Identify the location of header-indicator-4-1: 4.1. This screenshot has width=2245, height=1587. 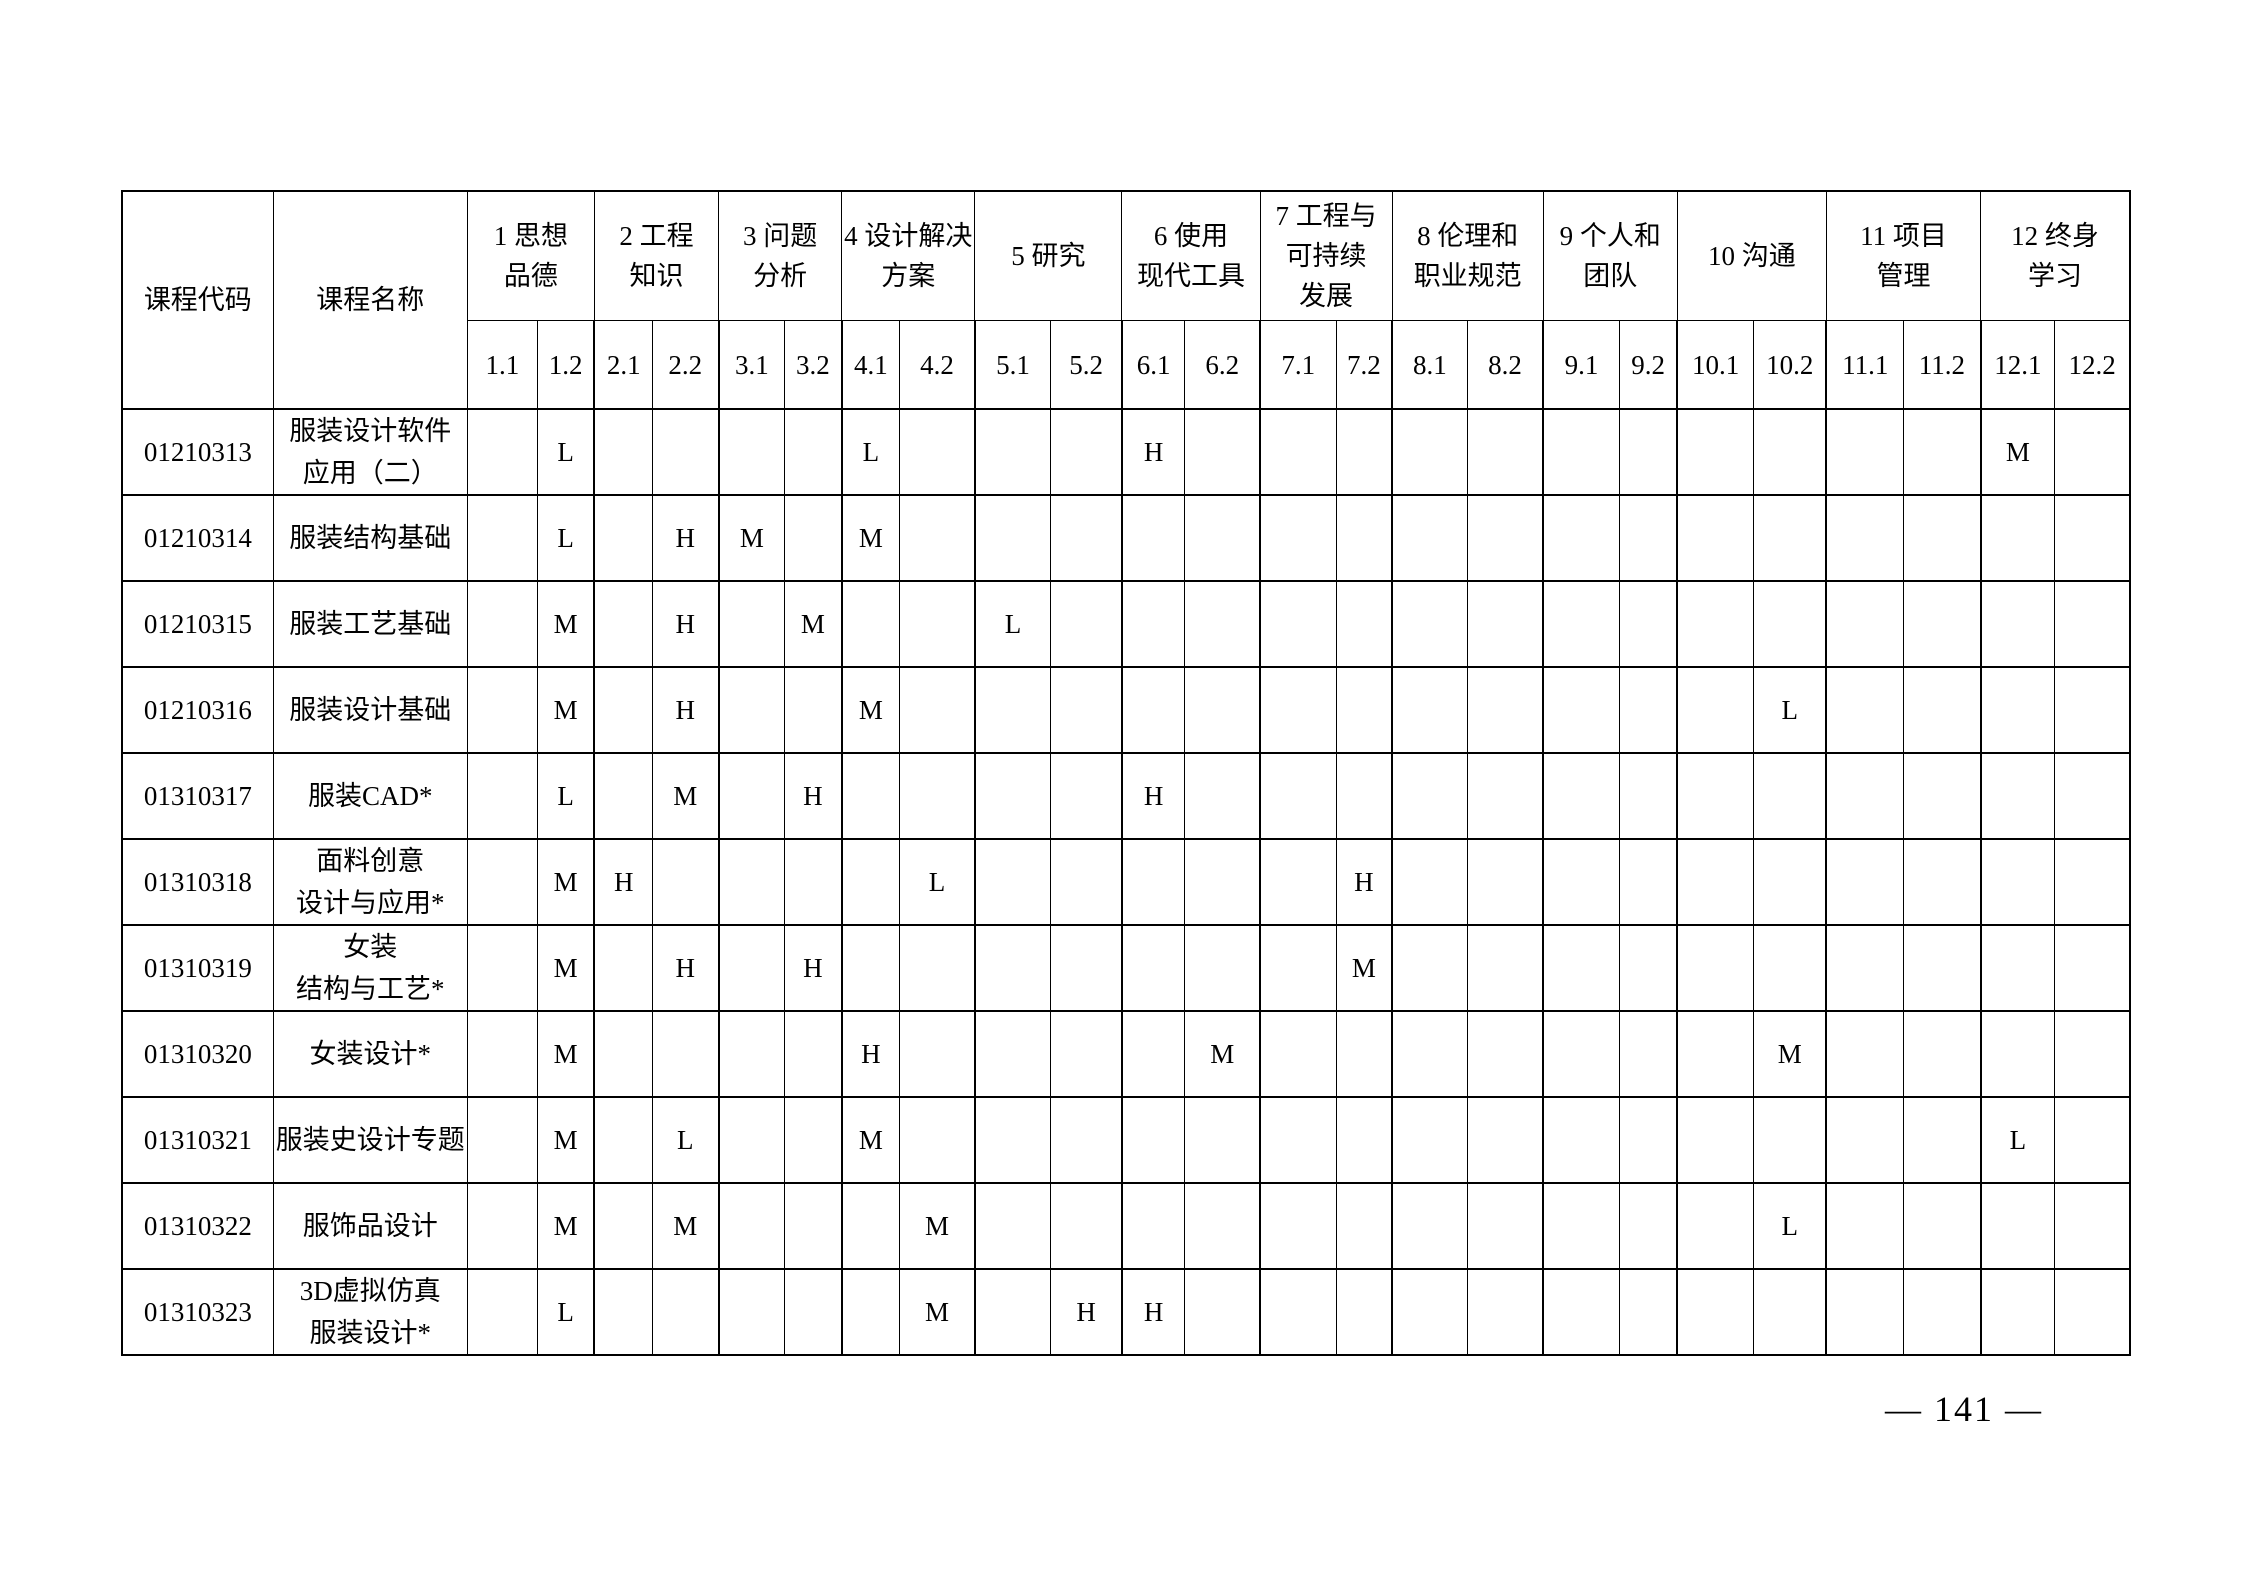
(871, 365).